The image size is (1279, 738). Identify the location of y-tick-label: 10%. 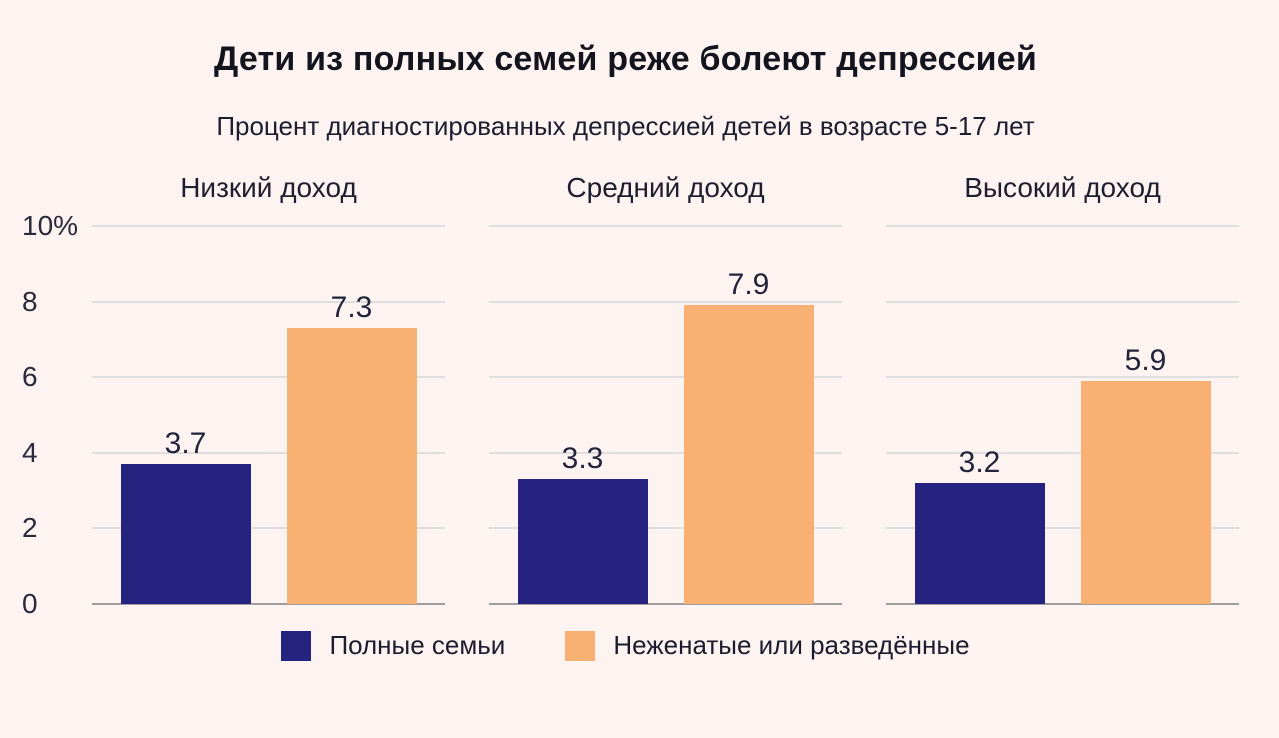
(50, 225).